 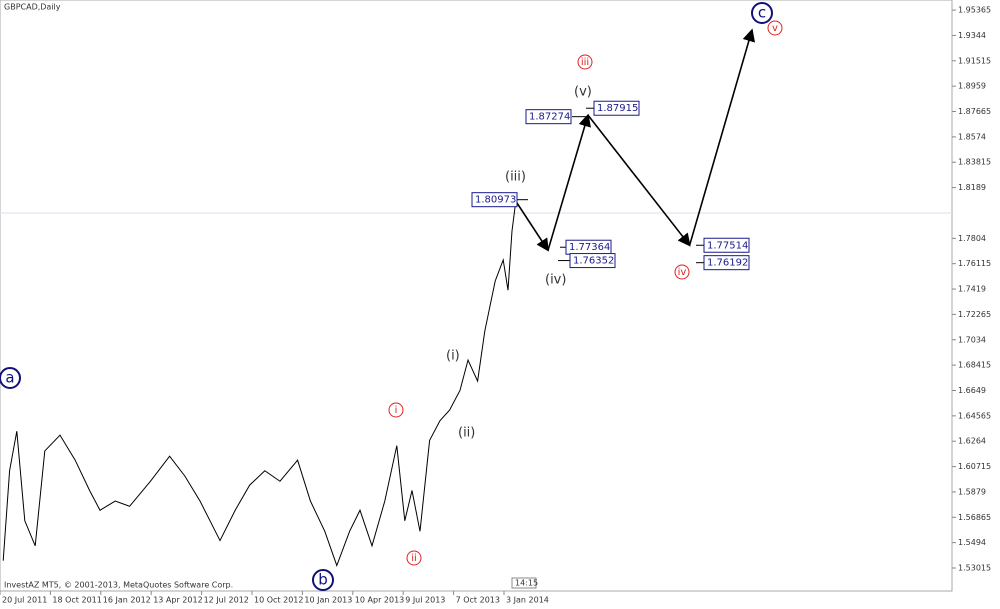 I want to click on x-tick-label: 12 Jul 2012, so click(x=226, y=600).